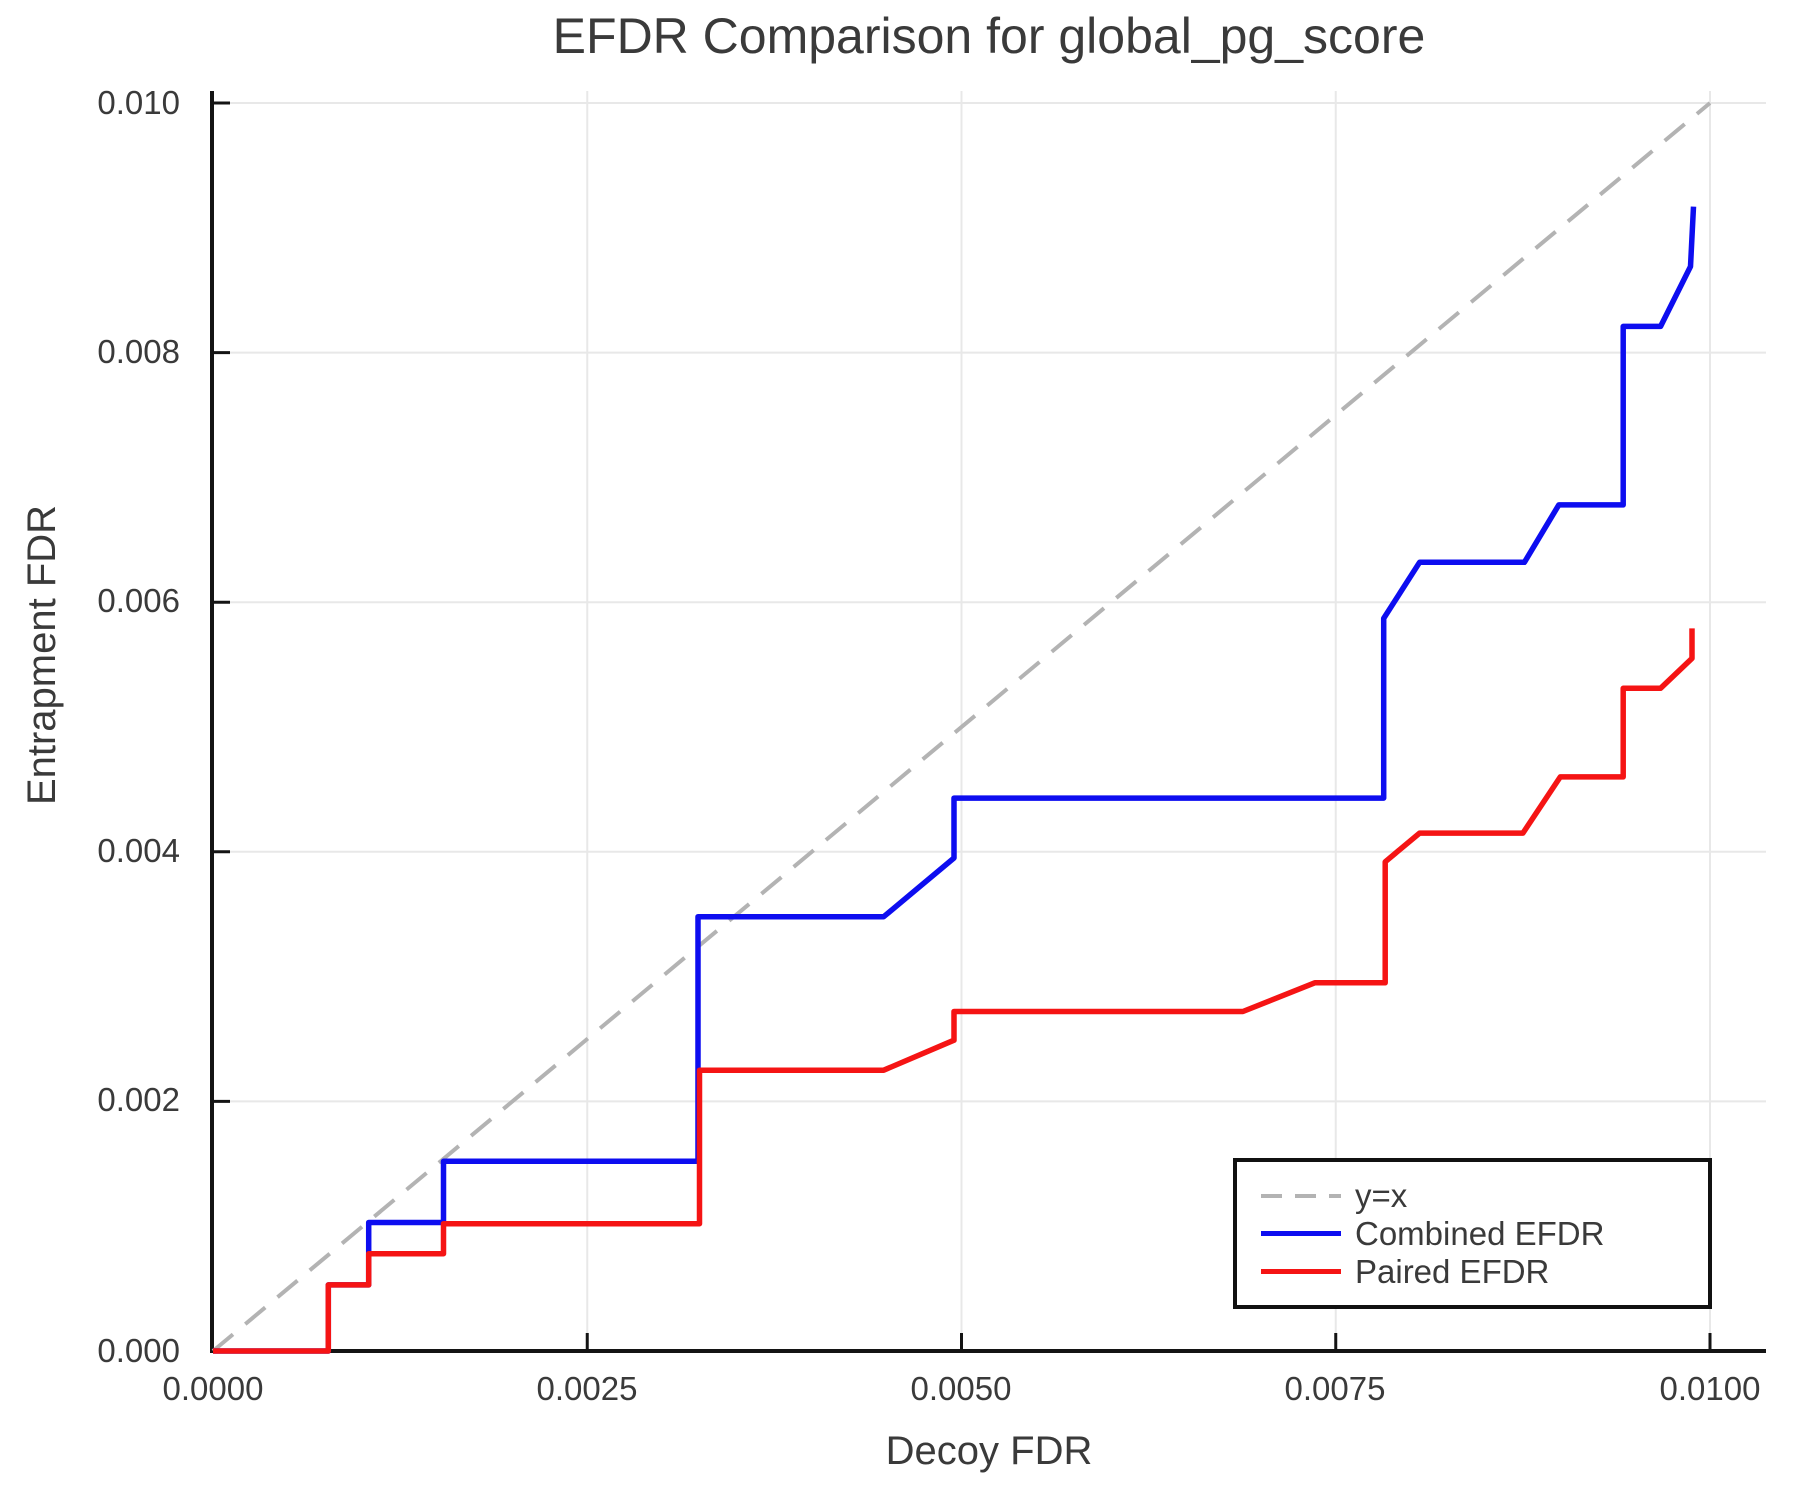 Image resolution: width=1800 pixels, height=1500 pixels. Describe the element at coordinates (587, 1388) in the screenshot. I see `x-tick-label-00025: 0.0025` at that location.